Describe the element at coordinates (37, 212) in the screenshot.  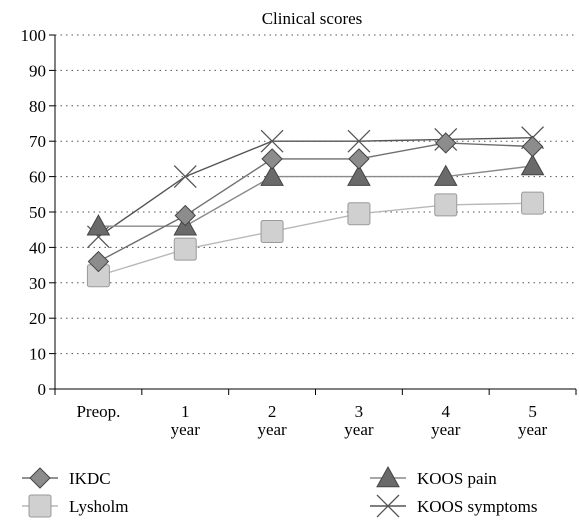
I see `y-tick-label: 50` at that location.